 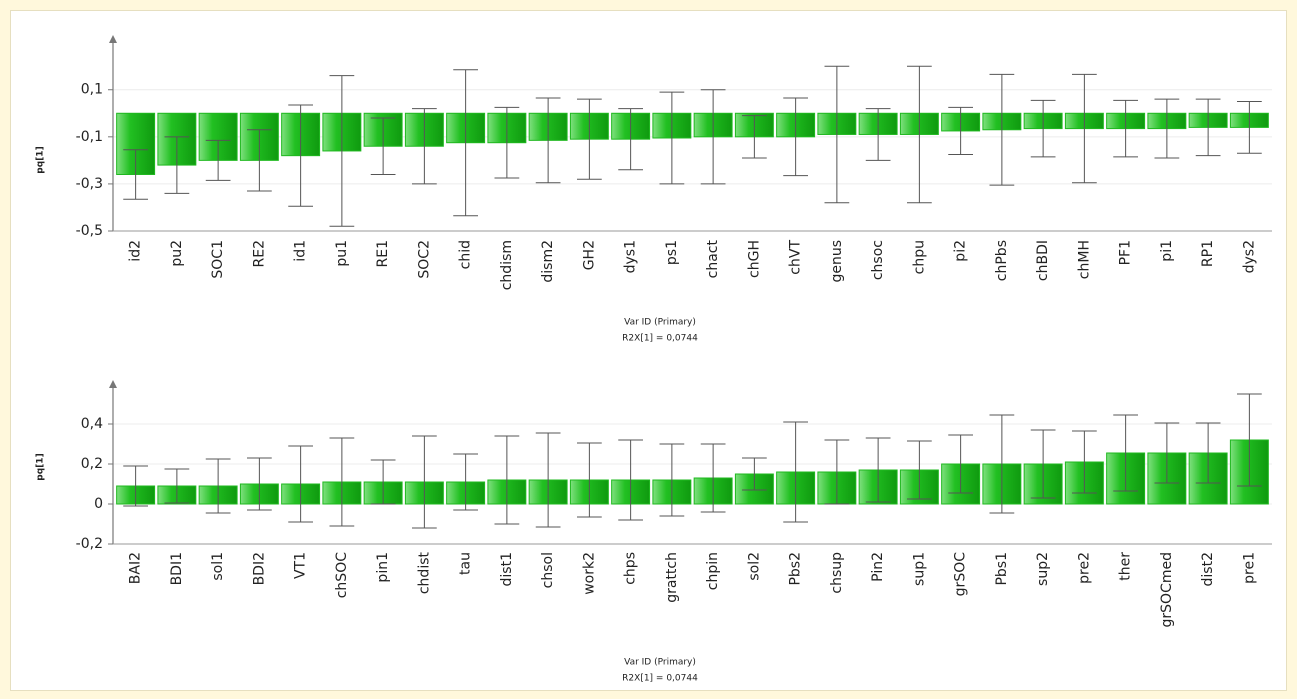 What do you see at coordinates (1126, 252) in the screenshot?
I see `x-tick-label: PF1` at bounding box center [1126, 252].